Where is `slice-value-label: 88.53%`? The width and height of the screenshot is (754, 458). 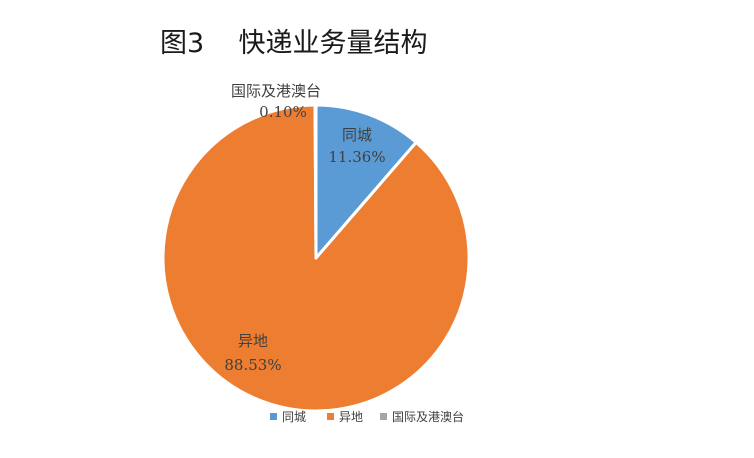 slice-value-label: 88.53% is located at coordinates (252, 365).